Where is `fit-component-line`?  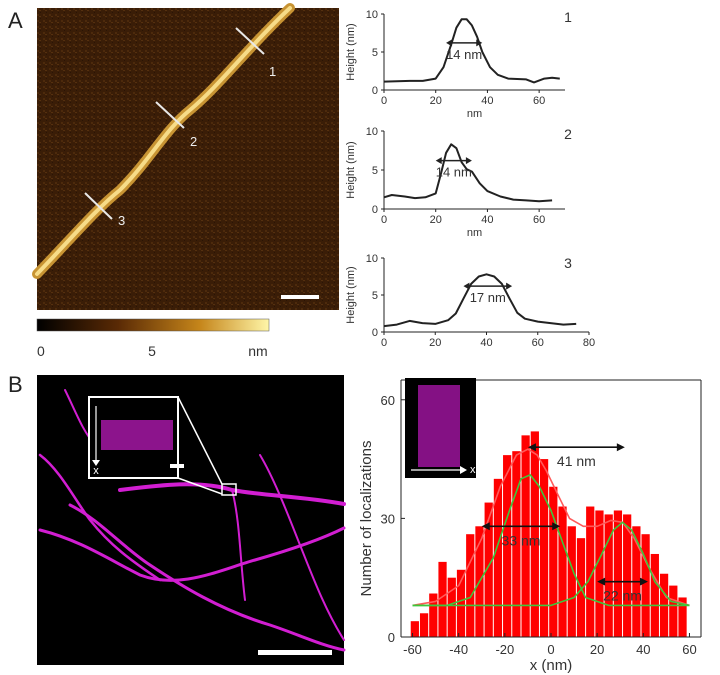 fit-component-line is located at coordinates (551, 540).